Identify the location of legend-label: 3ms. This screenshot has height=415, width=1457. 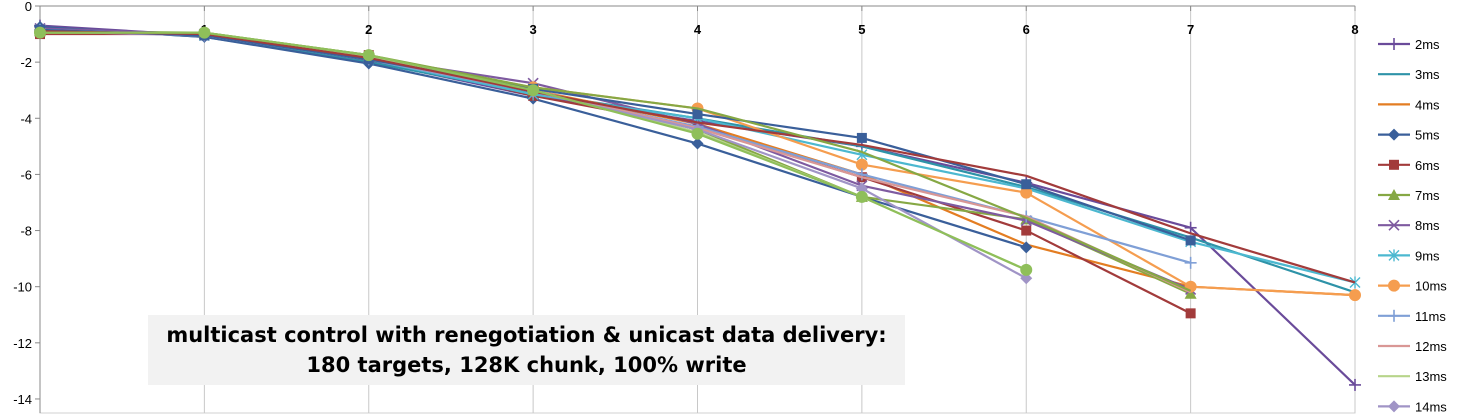
(1427, 74).